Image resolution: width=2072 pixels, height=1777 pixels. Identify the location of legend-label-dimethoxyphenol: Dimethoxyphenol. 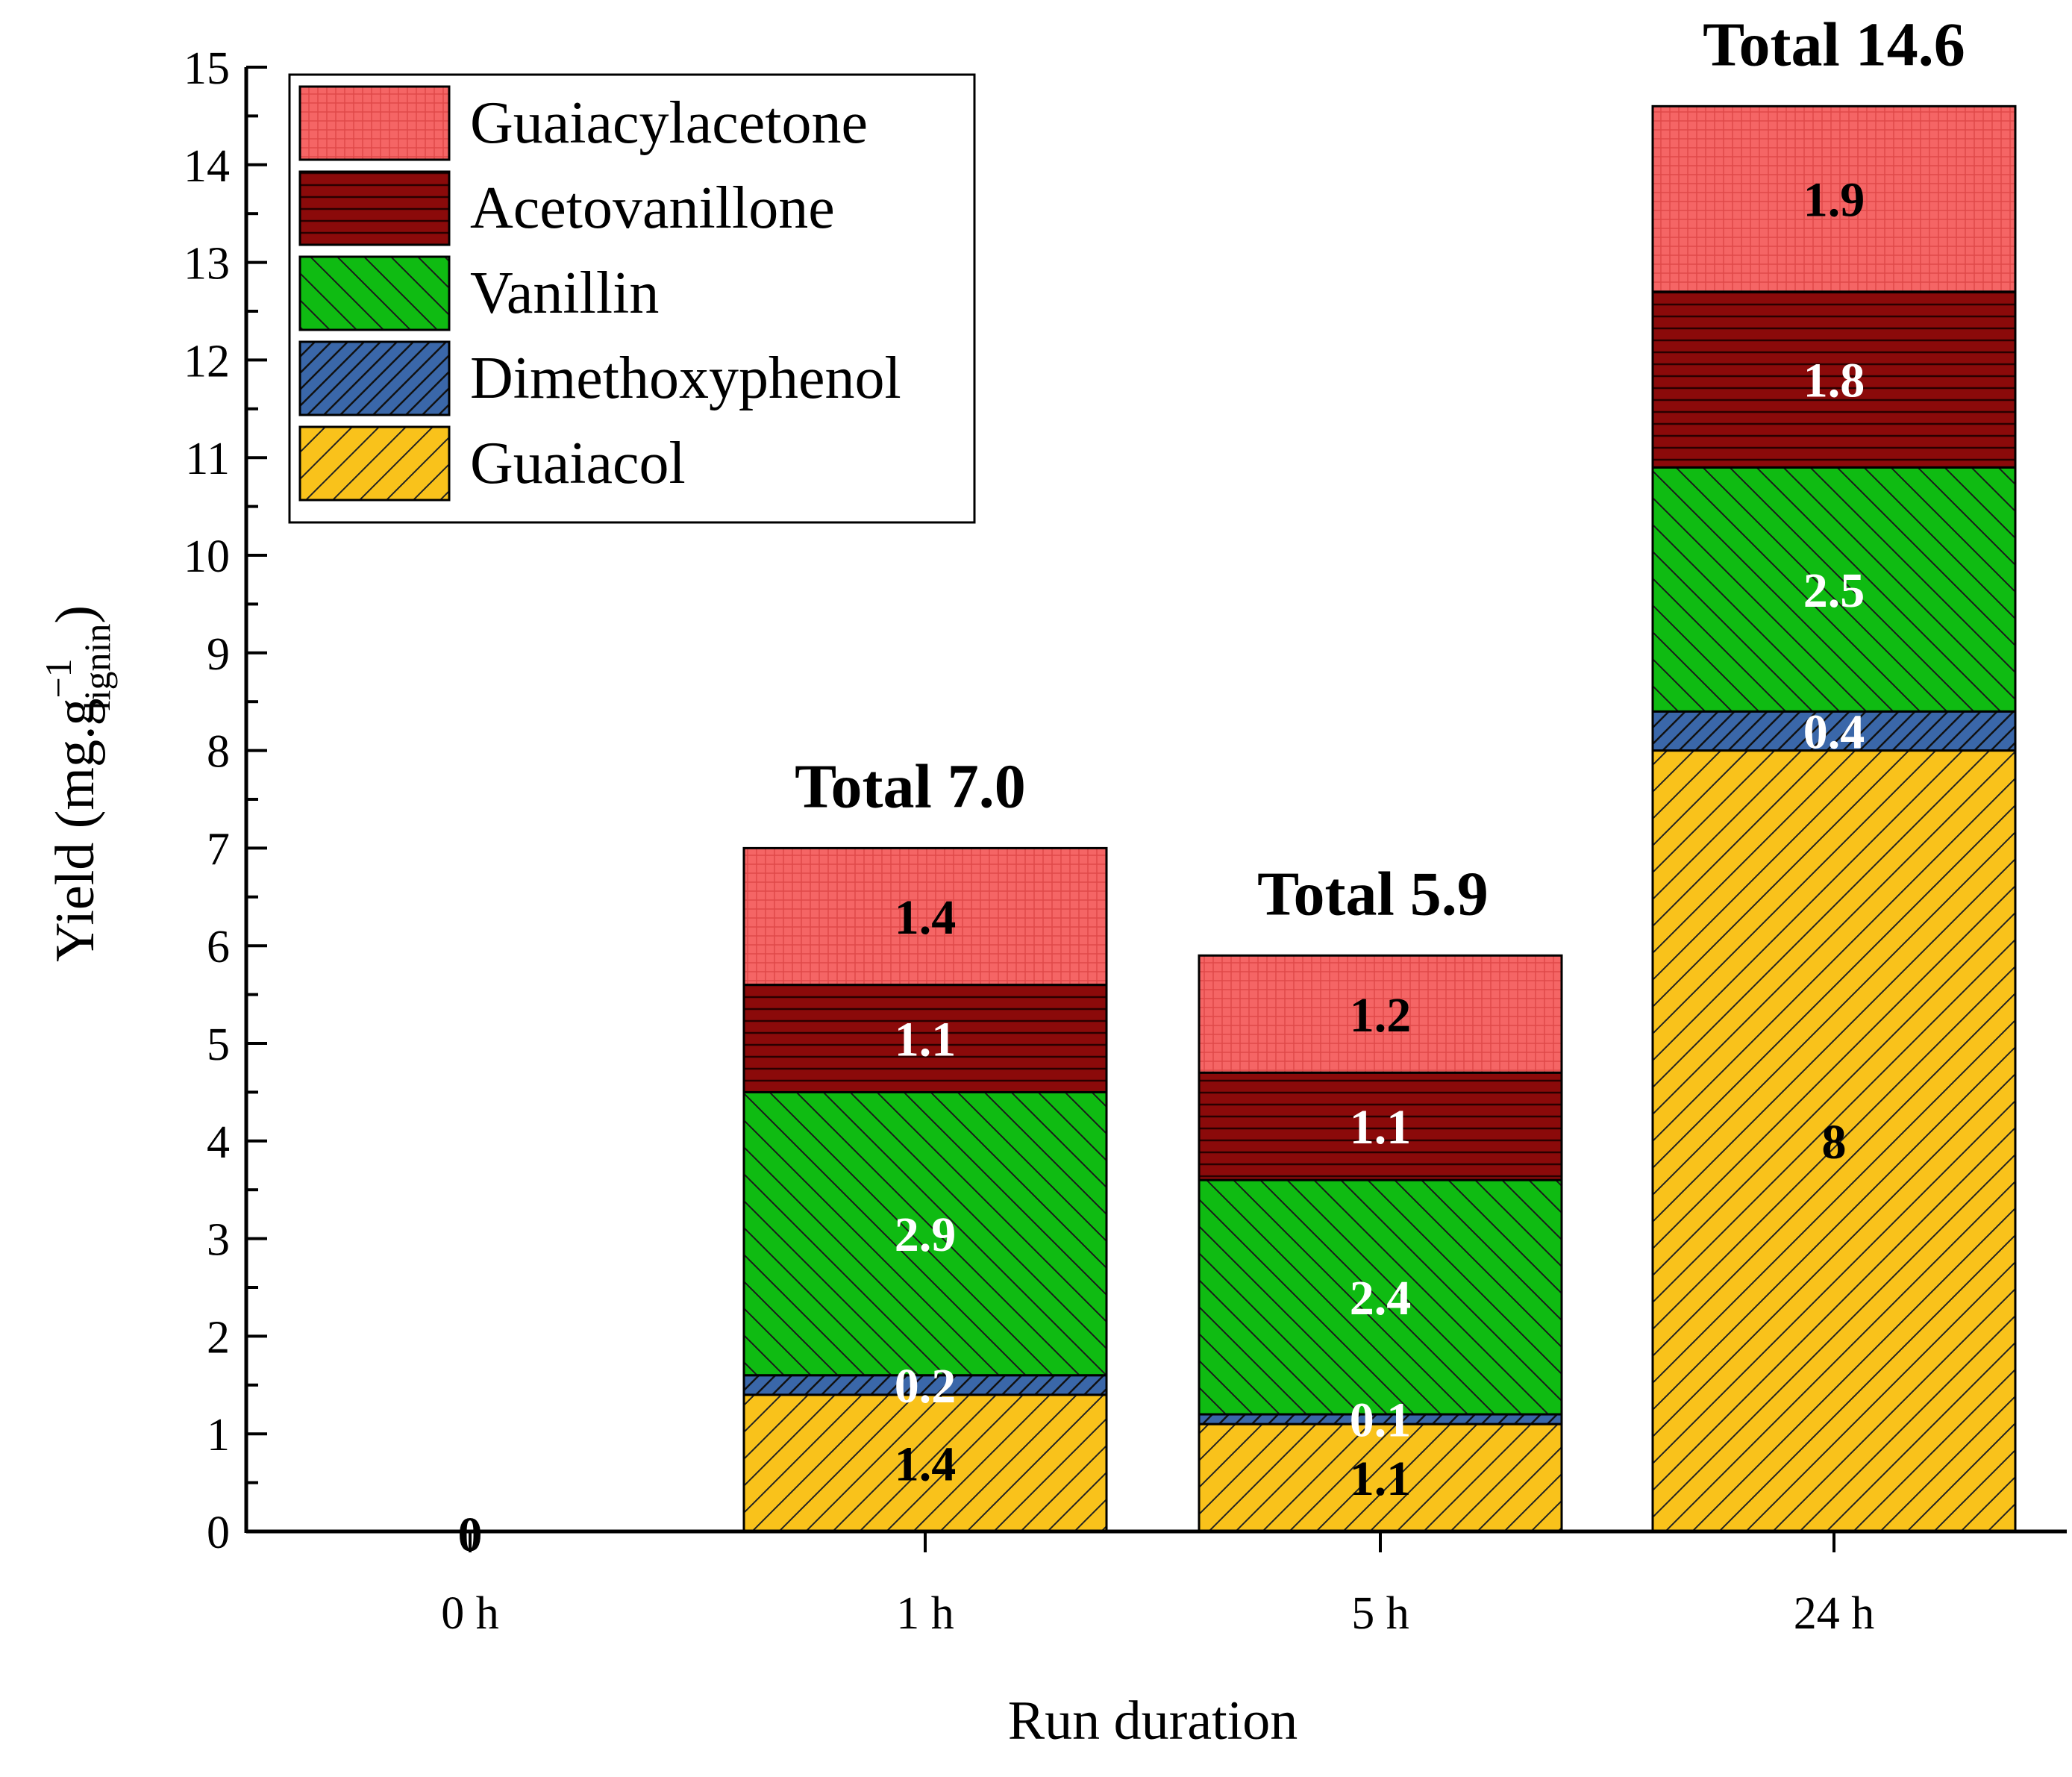
(685, 378).